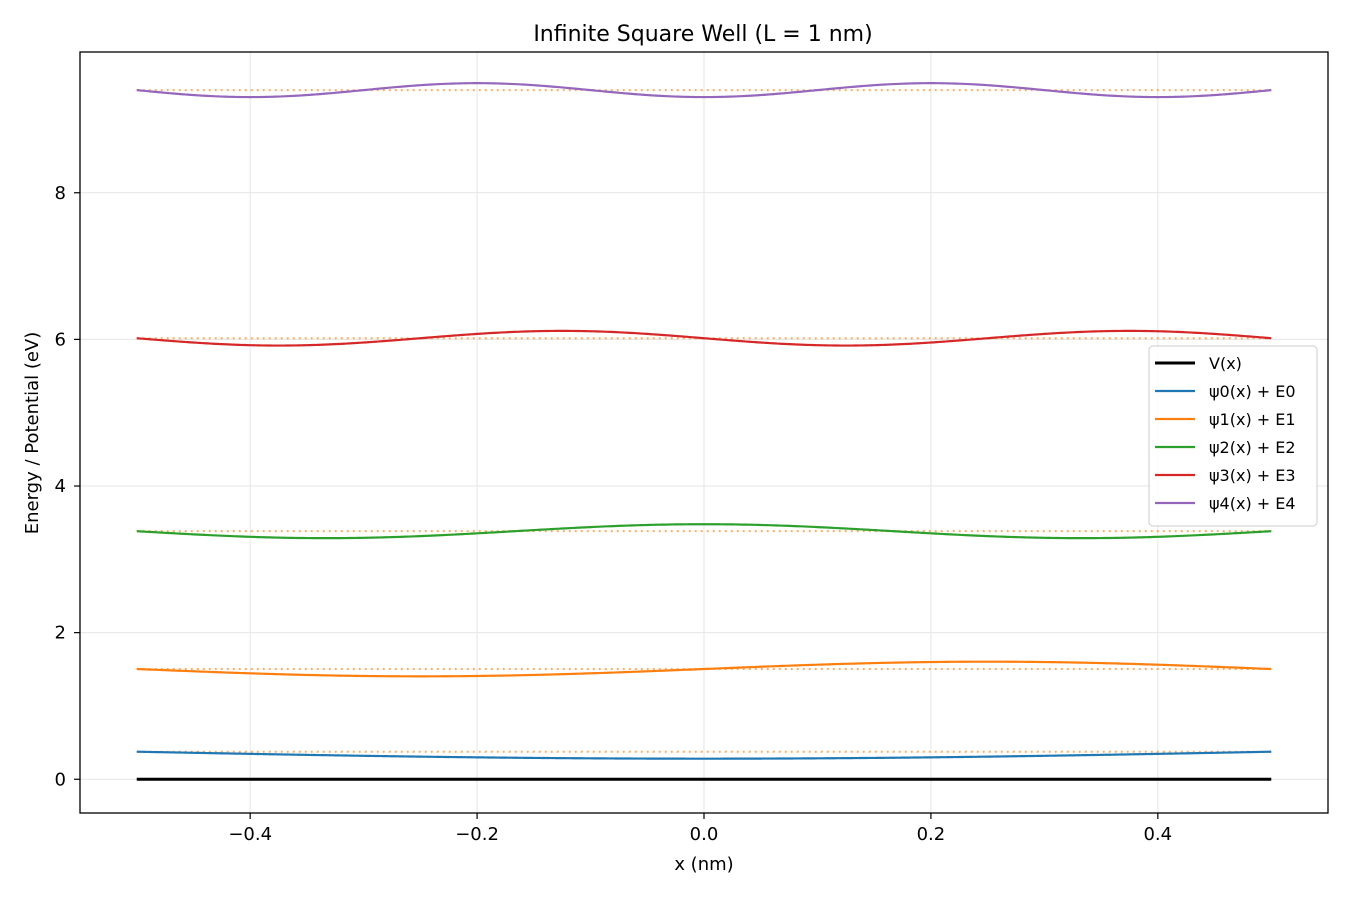  I want to click on y-tick-label: 8, so click(60, 193).